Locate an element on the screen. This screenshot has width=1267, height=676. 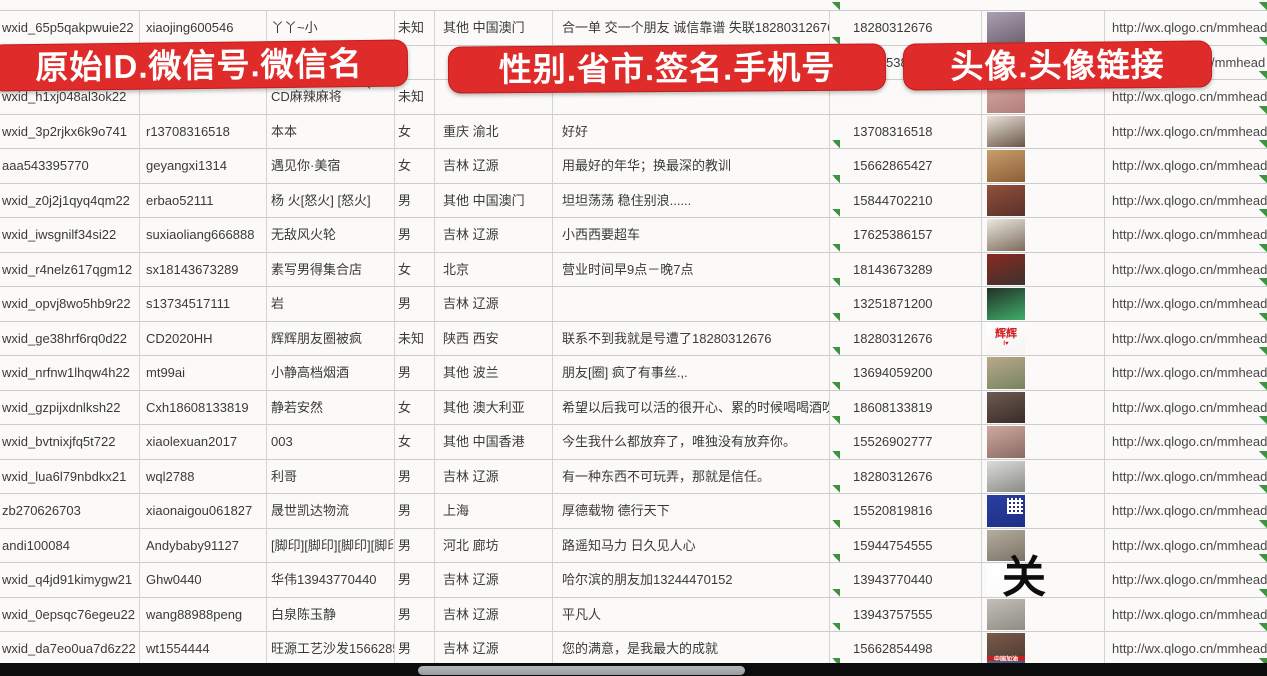
cell-signature: 您的满意，是我最大的成就 is located at coordinates (691, 649).